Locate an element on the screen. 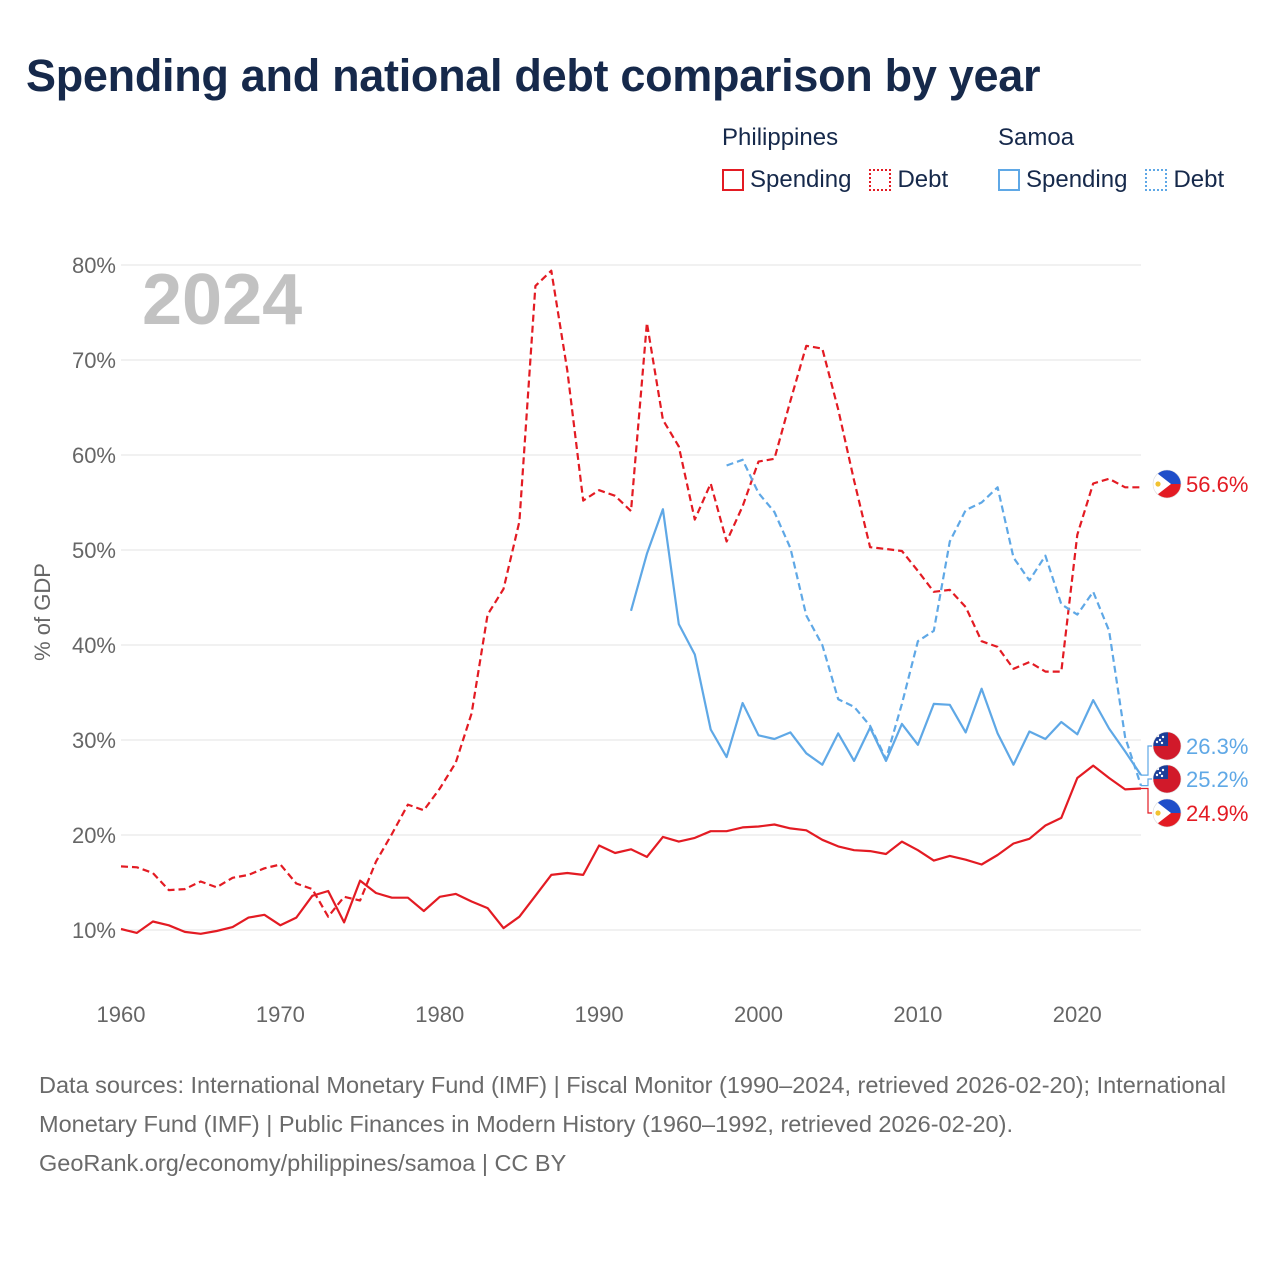 The width and height of the screenshot is (1280, 1280). x-tick-label: 1960 is located at coordinates (121, 1014).